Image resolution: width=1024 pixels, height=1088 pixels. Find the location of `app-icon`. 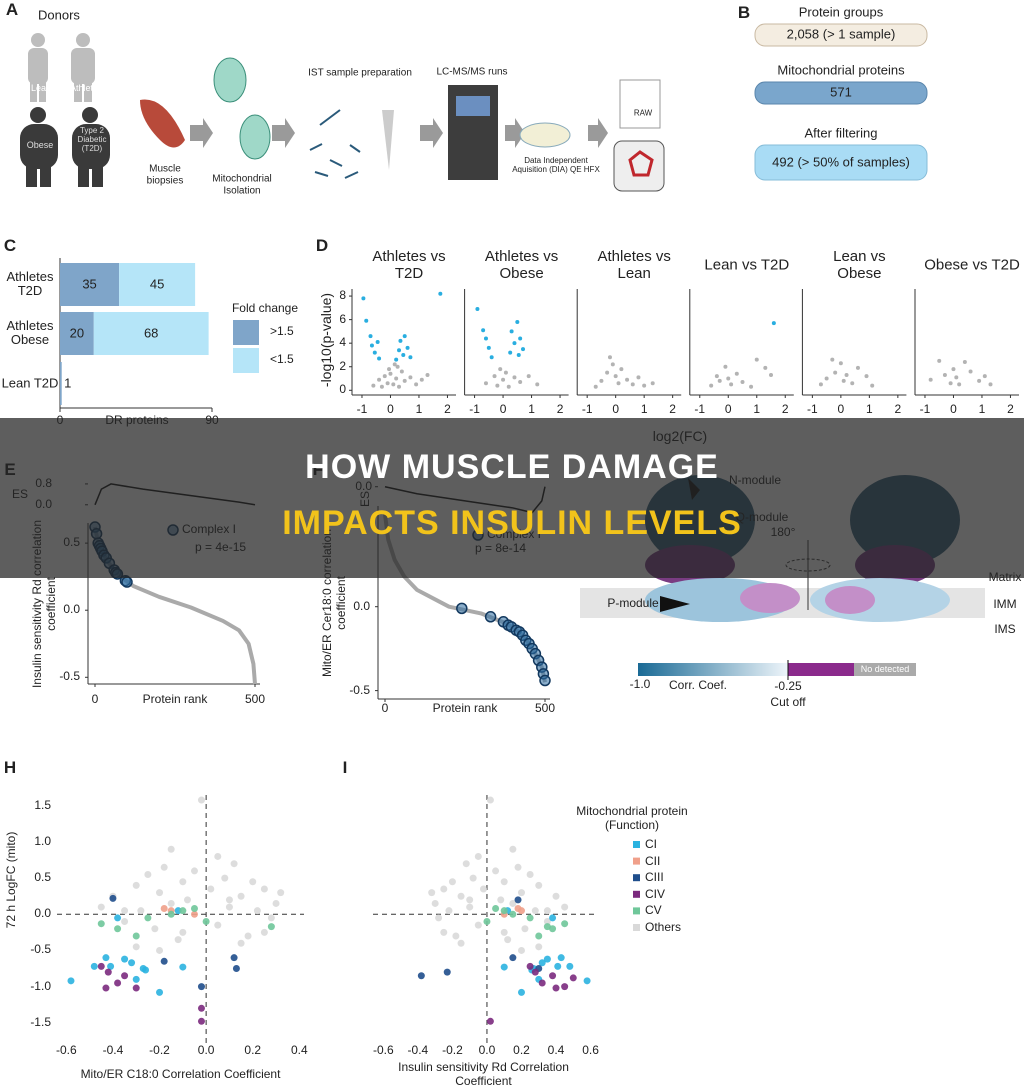

app-icon is located at coordinates (641, 163).